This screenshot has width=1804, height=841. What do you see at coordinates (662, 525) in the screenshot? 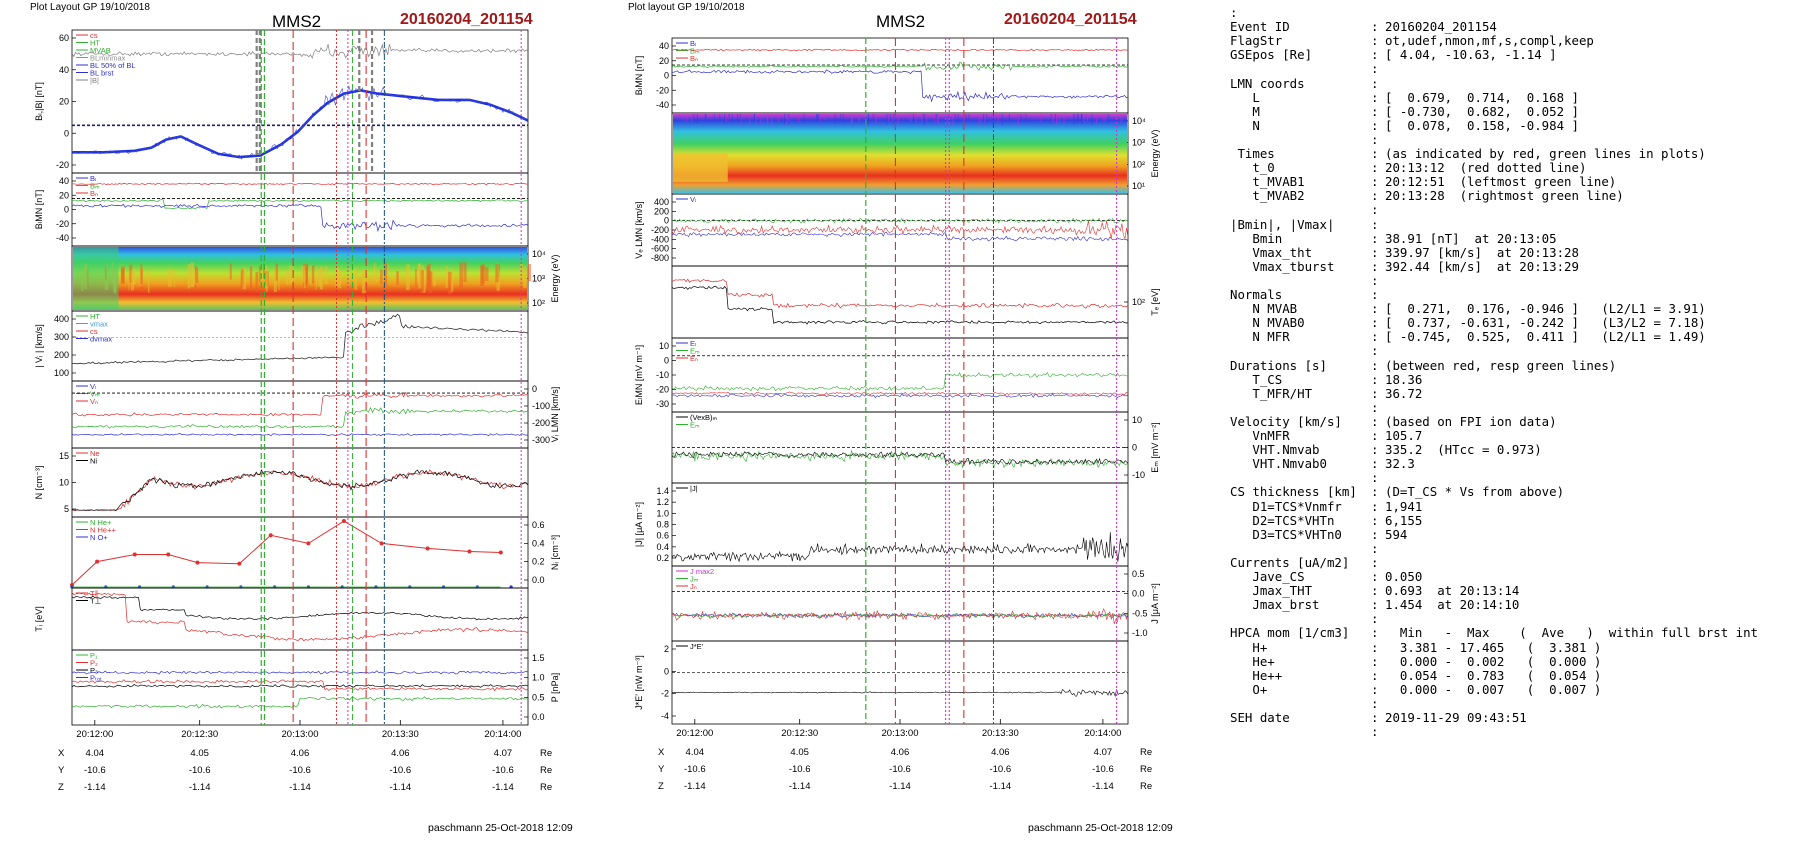
I see `y-tick-label: 0.8` at bounding box center [662, 525].